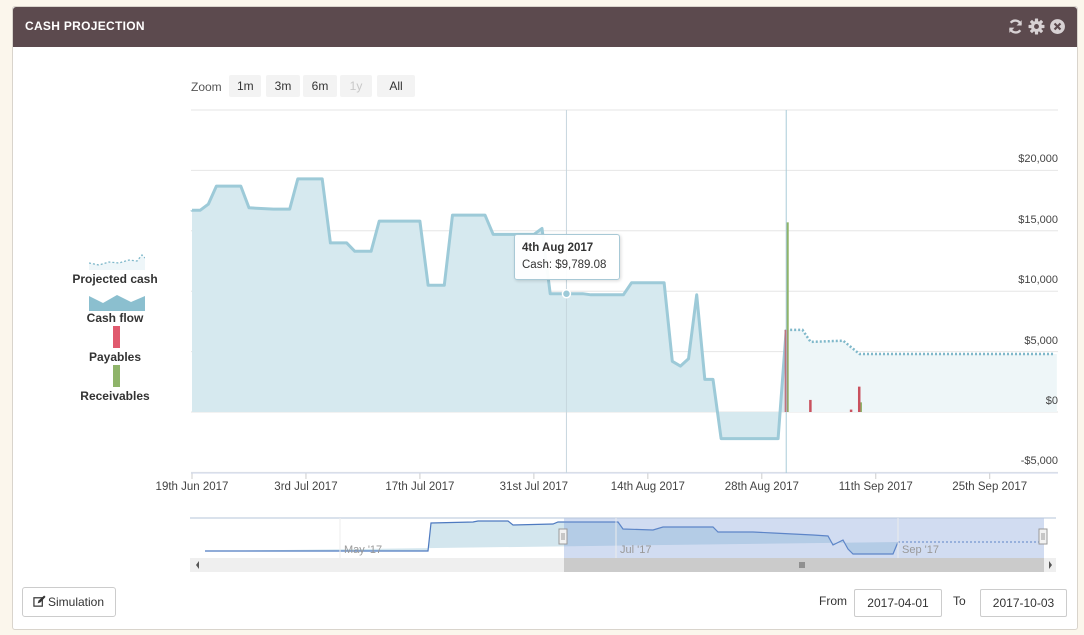 The image size is (1084, 635). What do you see at coordinates (647, 487) in the screenshot?
I see `x-tick-label: 14th Aug 2017` at bounding box center [647, 487].